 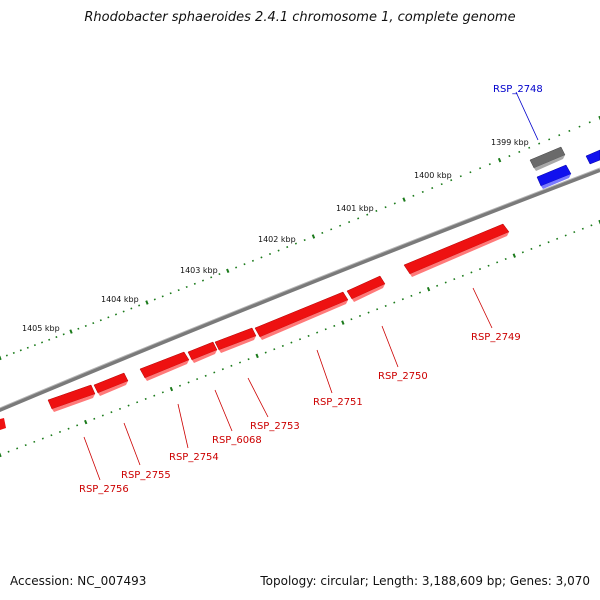 I want to click on gene-block-gray-shadow, so click(x=549, y=163).